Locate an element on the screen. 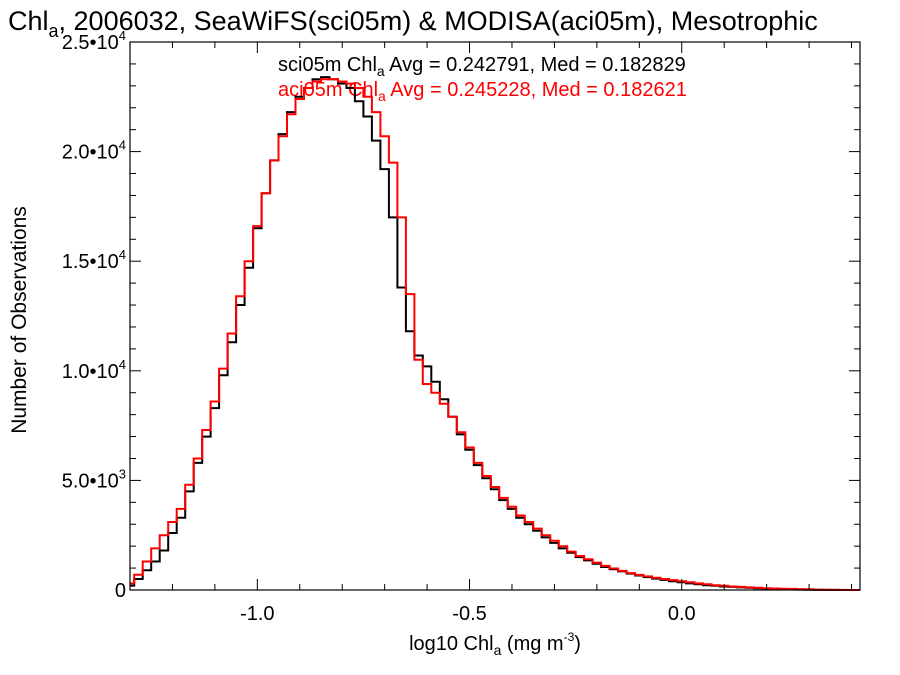 This screenshot has height=675, width=900. y-tick-label-mantissa: 0 is located at coordinates (120, 591).